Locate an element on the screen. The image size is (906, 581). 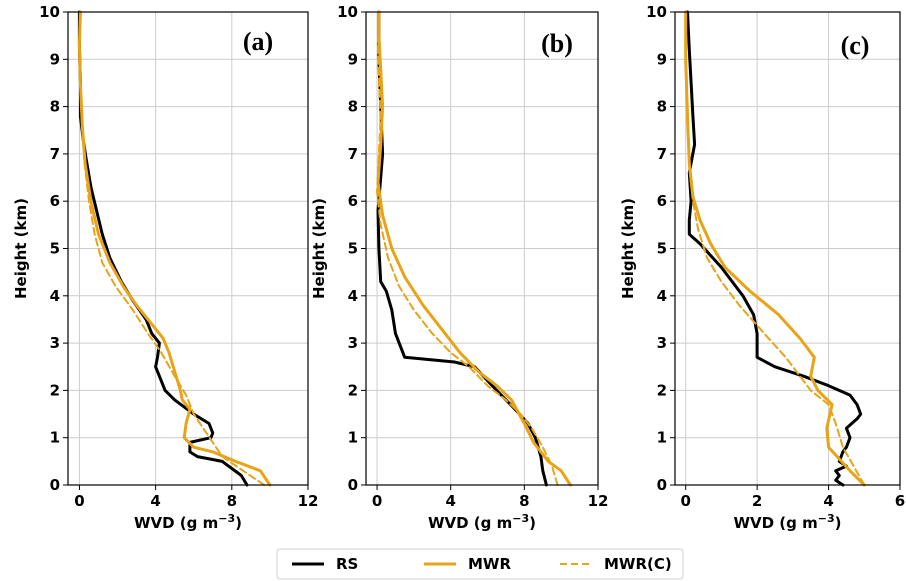
legend-frame is located at coordinates (480, 564).